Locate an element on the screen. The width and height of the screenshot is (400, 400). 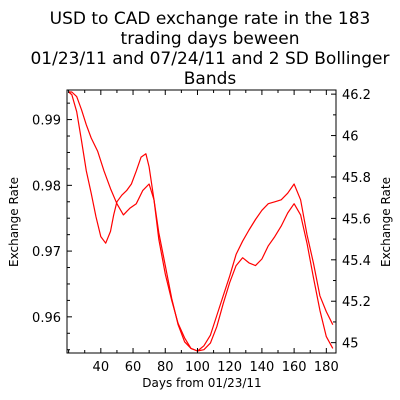
y-left-tick-label: 0.96 is located at coordinates (46, 318).